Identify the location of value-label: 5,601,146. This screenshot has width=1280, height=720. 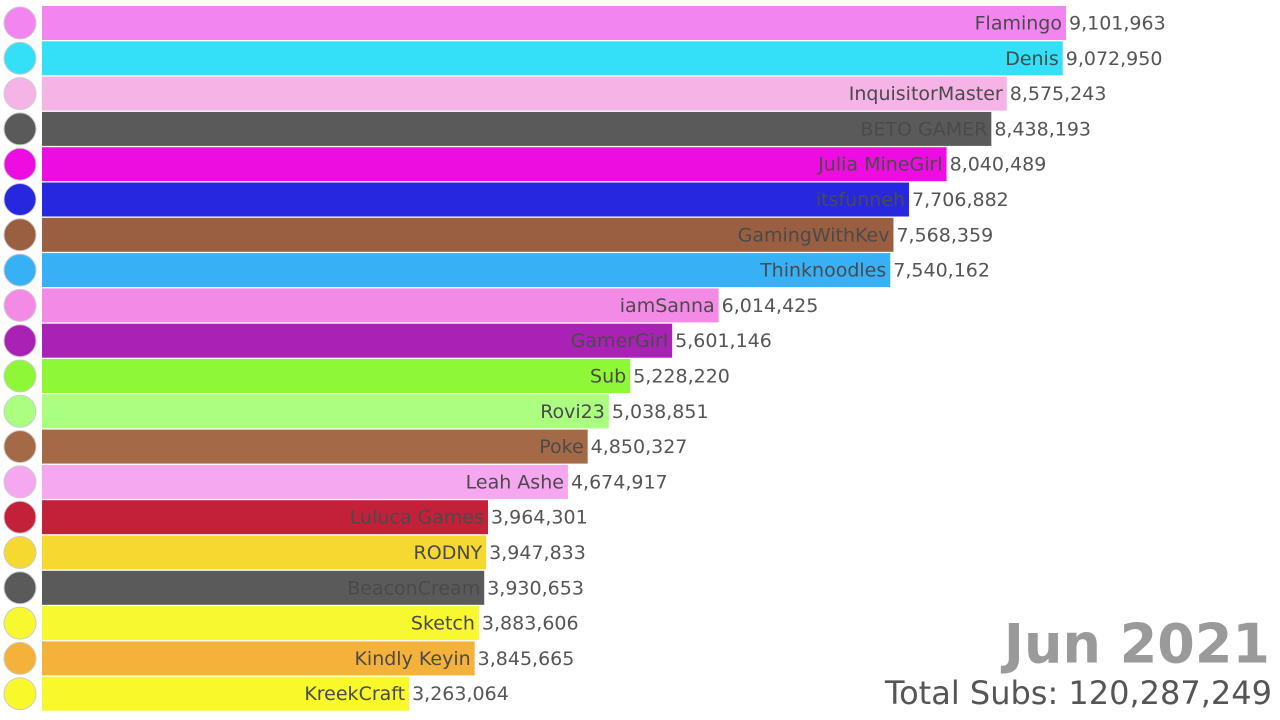
(723, 341).